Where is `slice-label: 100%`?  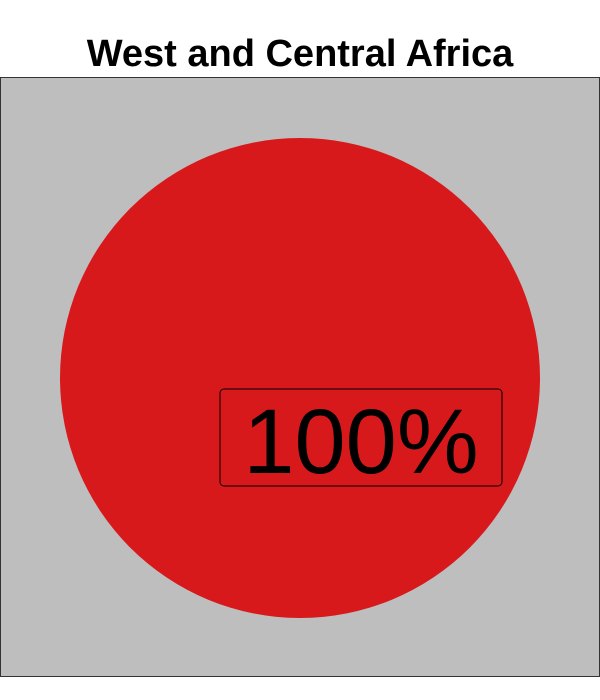
slice-label: 100% is located at coordinates (360, 442).